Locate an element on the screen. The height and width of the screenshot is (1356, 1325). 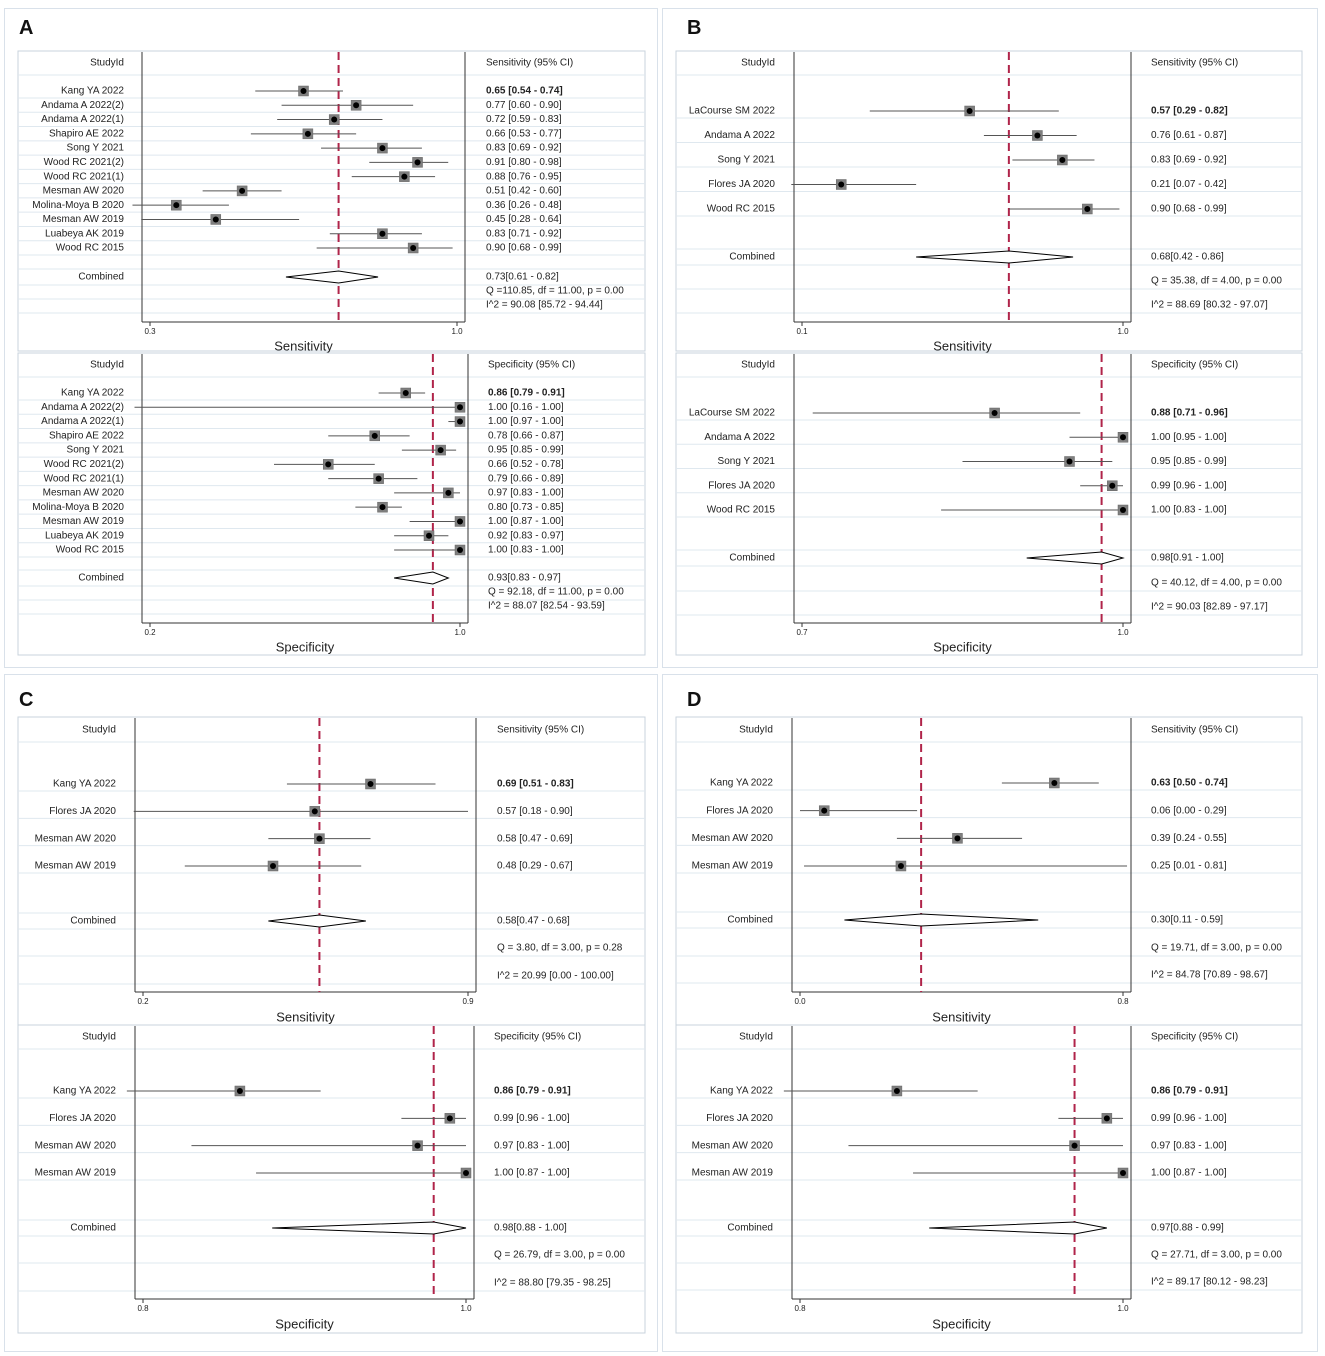
panel-b-letter: B is located at coordinates (694, 28).